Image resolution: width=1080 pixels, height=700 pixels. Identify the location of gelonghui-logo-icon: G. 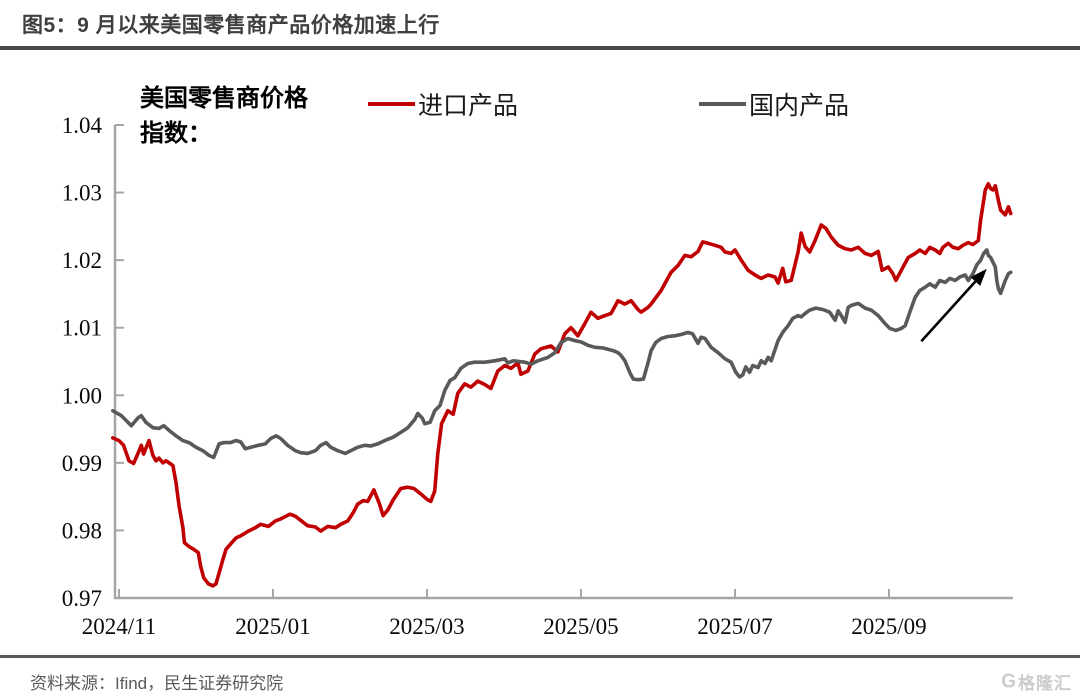
(1008, 681).